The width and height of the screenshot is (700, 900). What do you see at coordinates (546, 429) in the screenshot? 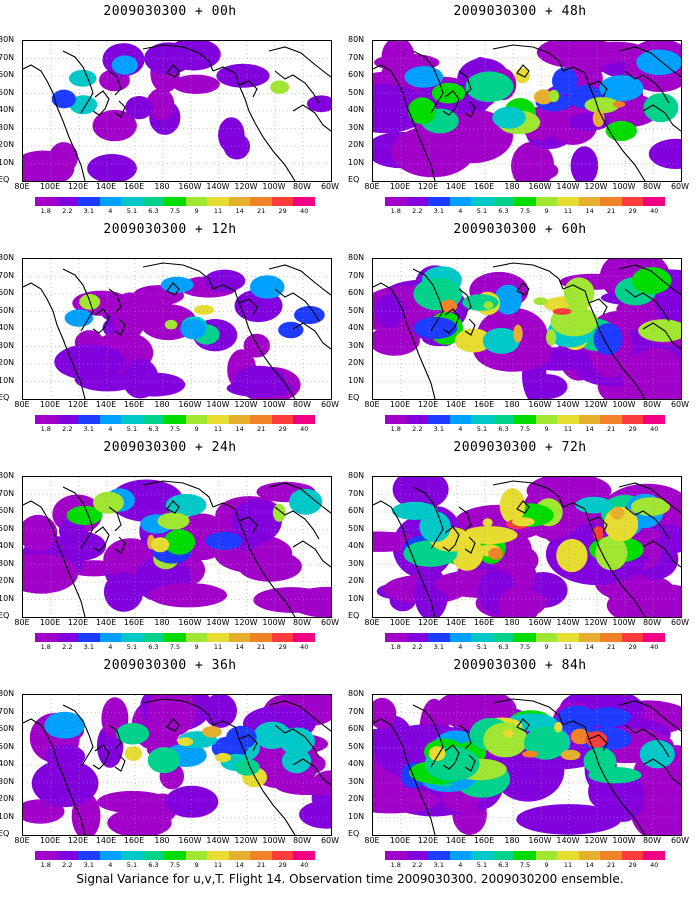
I see `colorbar-label: 9` at bounding box center [546, 429].